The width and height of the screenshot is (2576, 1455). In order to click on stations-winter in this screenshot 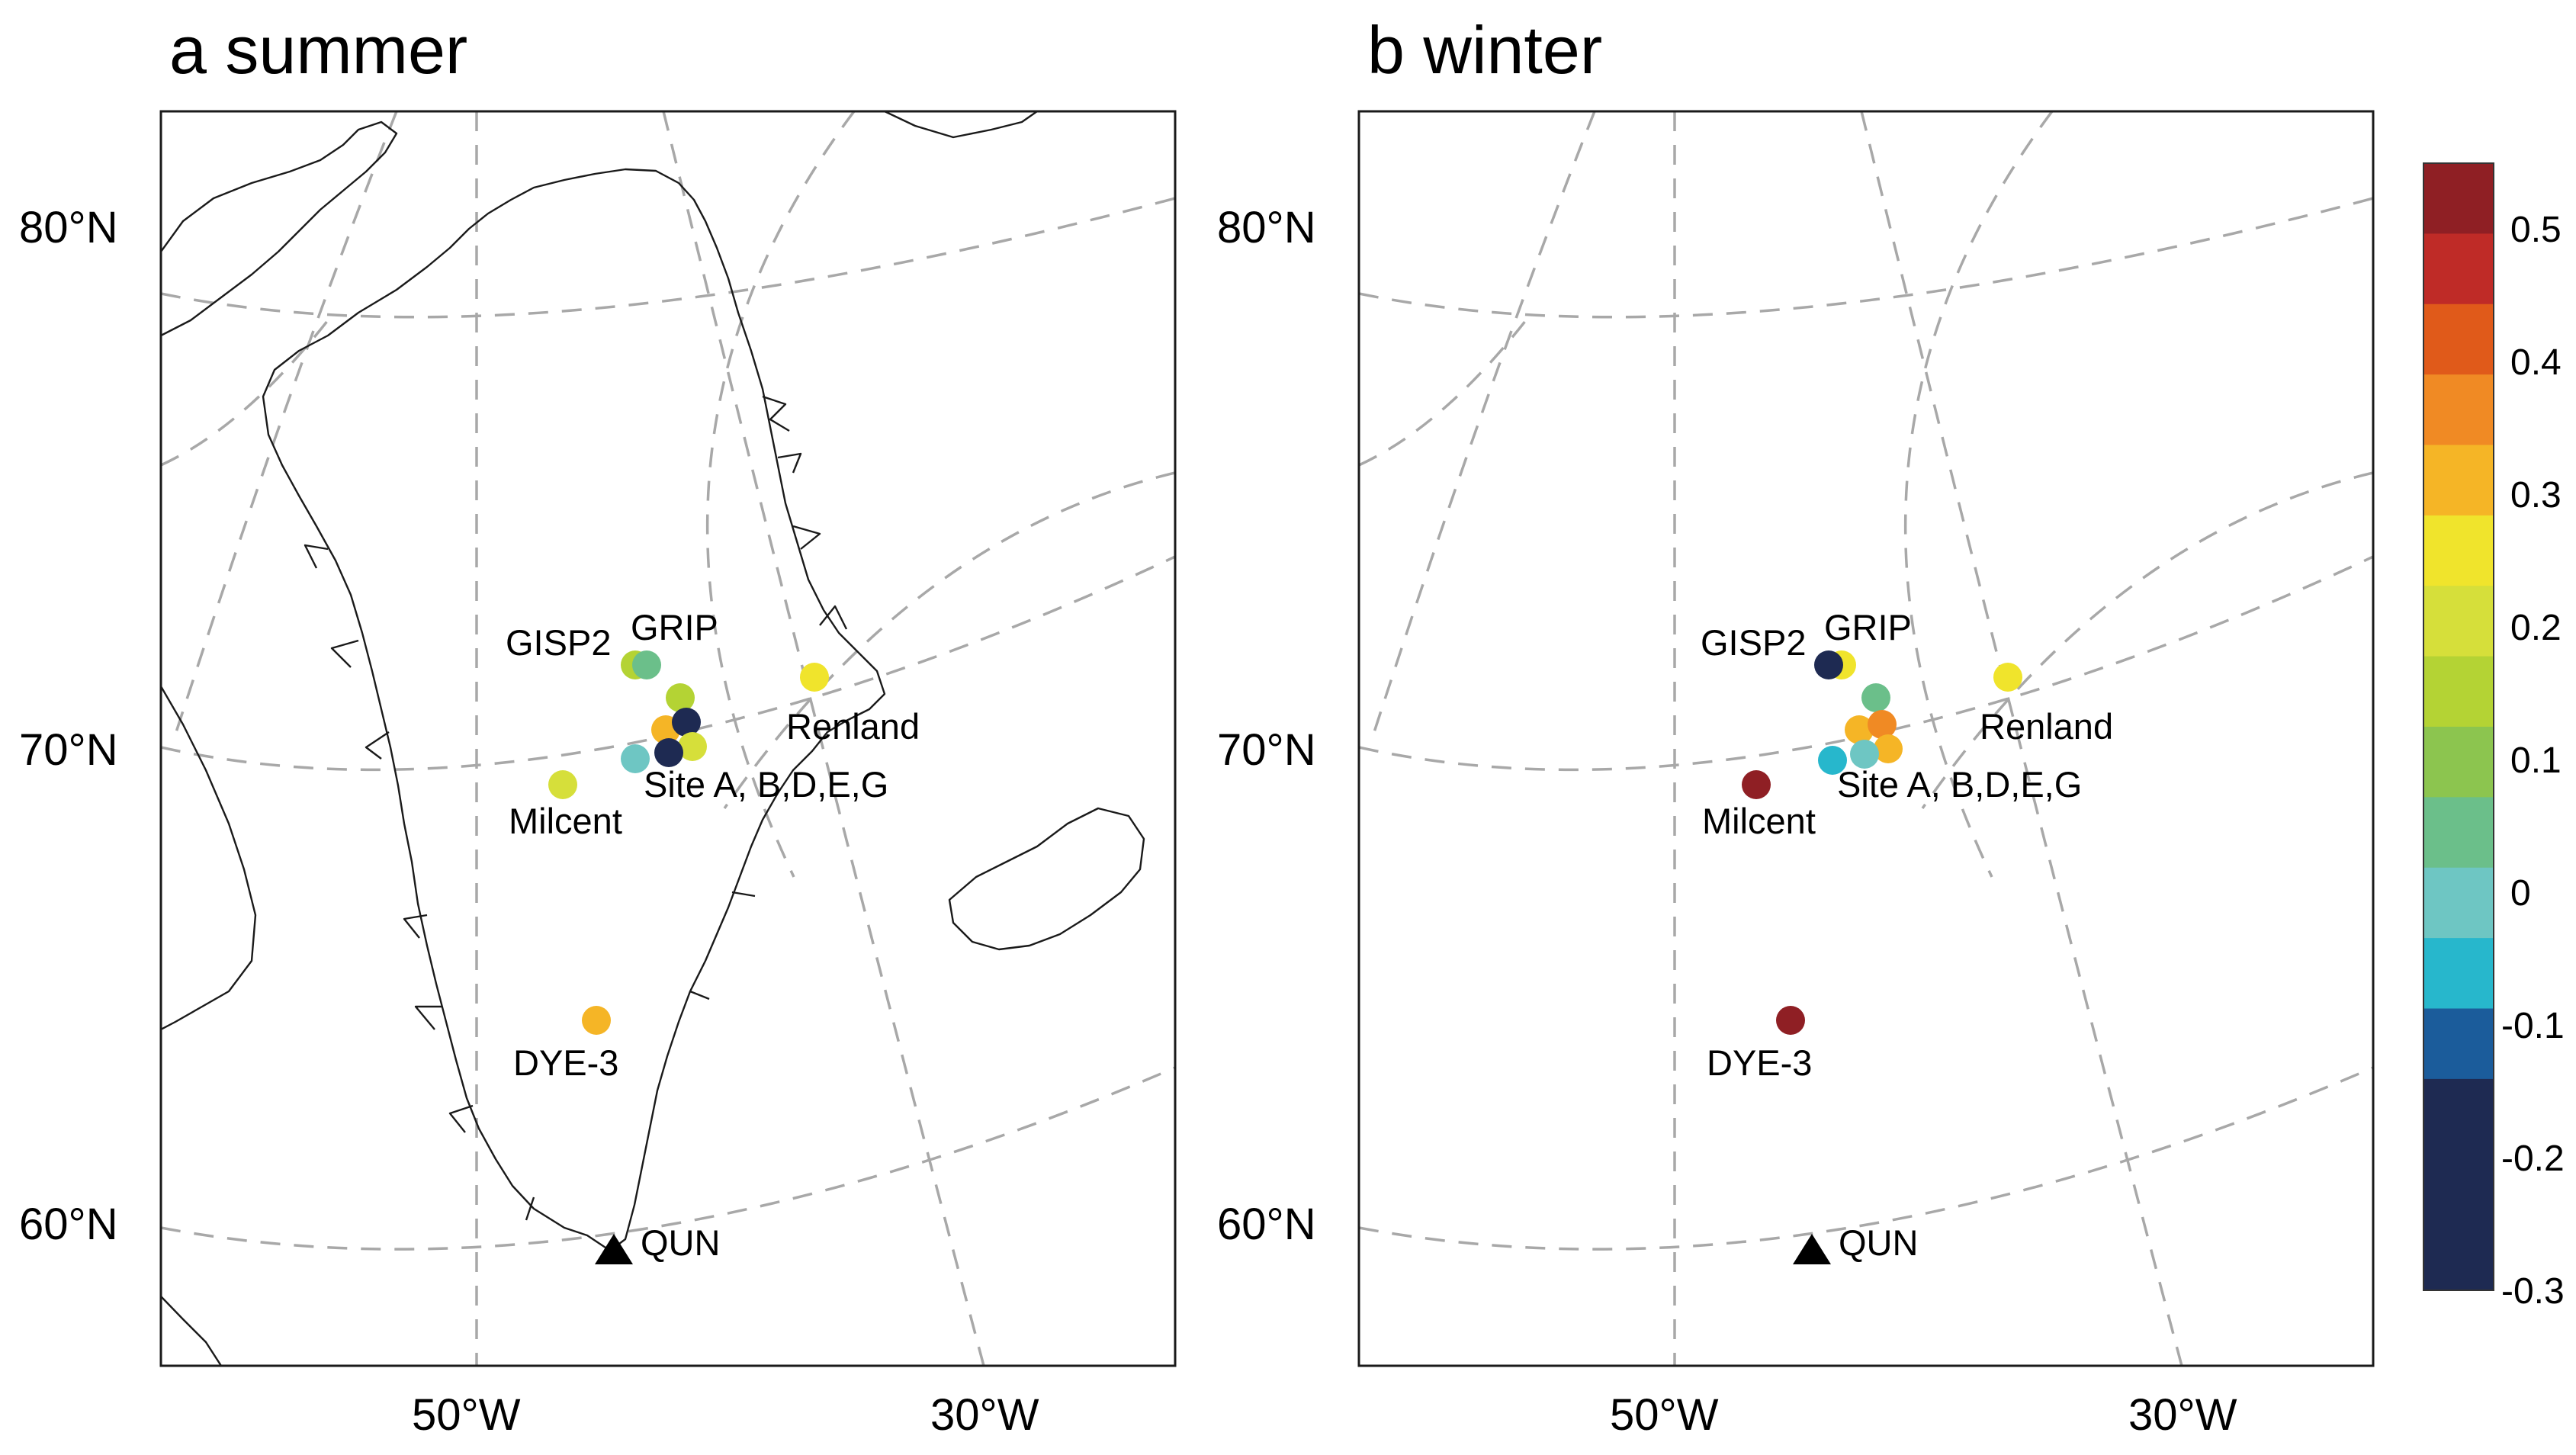, I will do `click(1882, 957)`.